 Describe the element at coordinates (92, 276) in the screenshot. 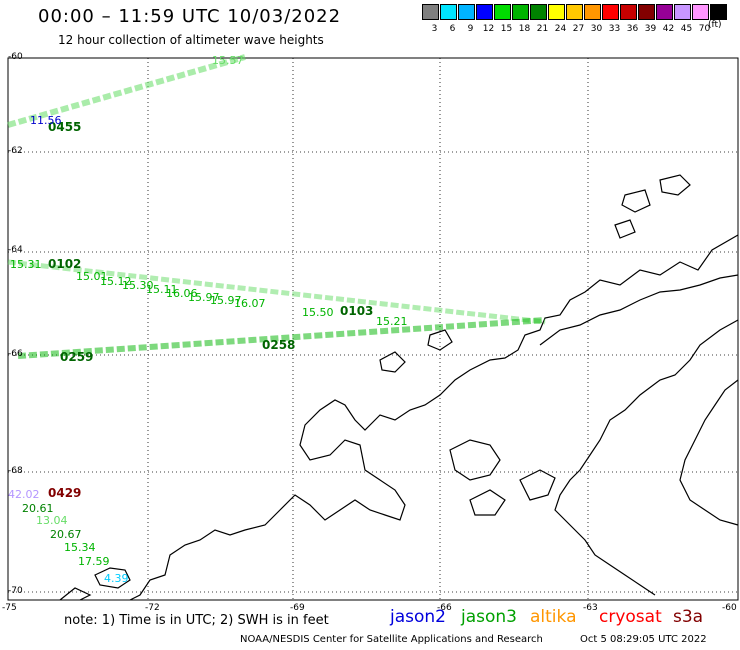

I see `wave-height-label: 15.01` at that location.